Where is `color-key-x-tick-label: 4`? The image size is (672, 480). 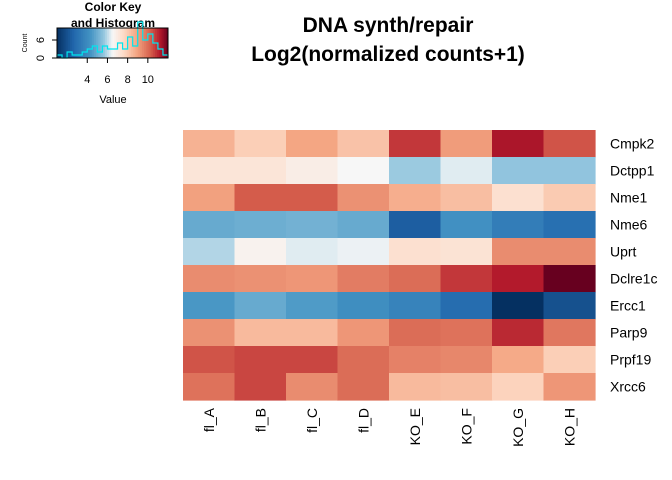 color-key-x-tick-label: 4 is located at coordinates (87, 80).